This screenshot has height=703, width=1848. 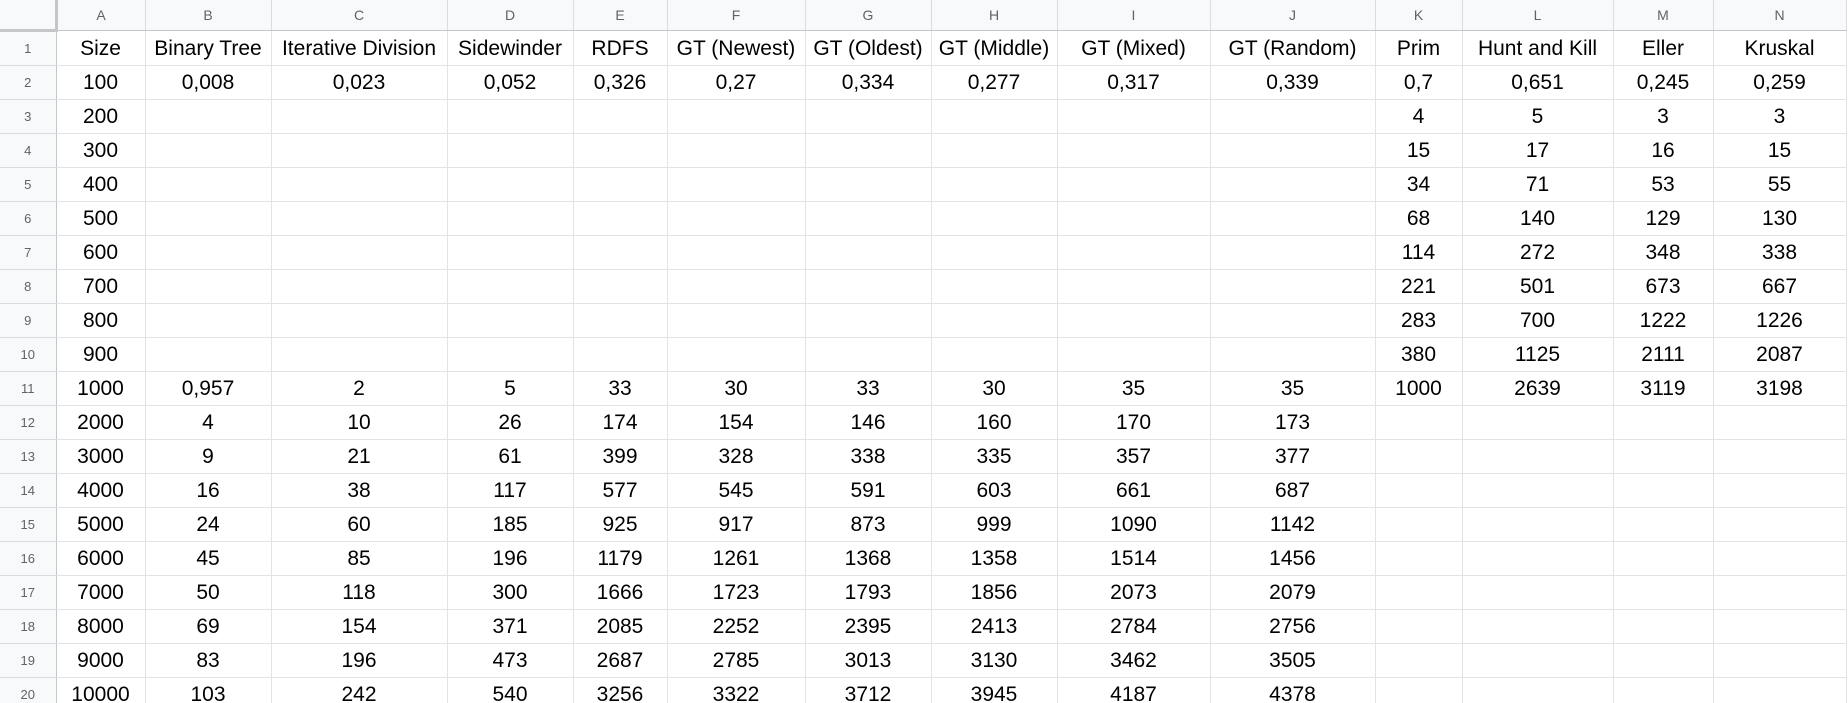 I want to click on column-header-g: G, so click(x=868, y=15).